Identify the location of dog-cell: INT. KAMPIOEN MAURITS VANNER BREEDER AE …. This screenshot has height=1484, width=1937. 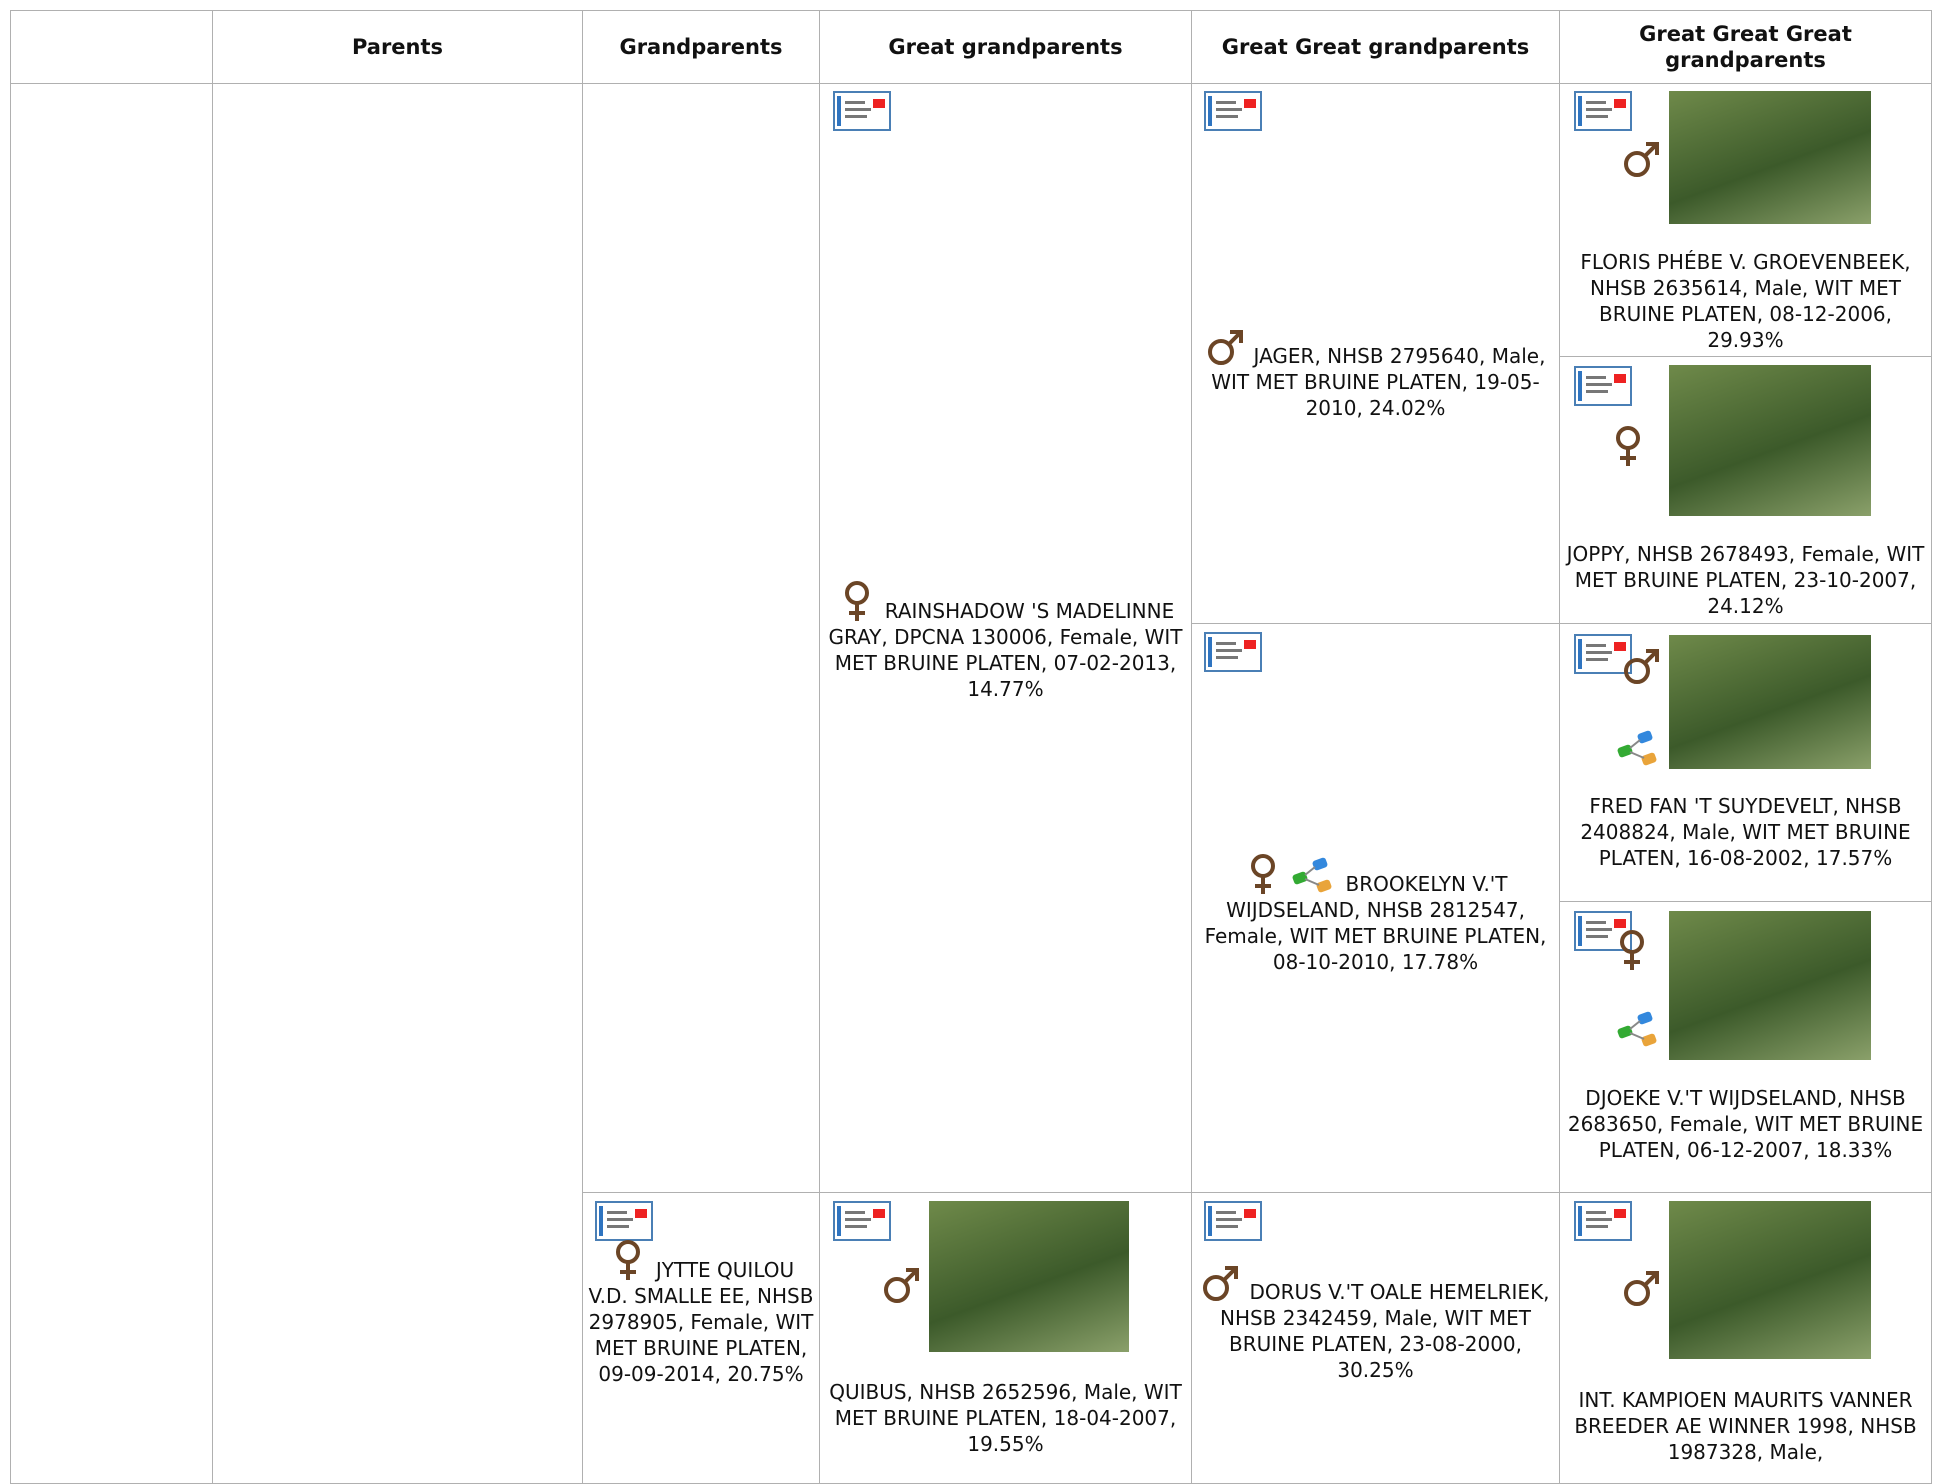
(1745, 1338).